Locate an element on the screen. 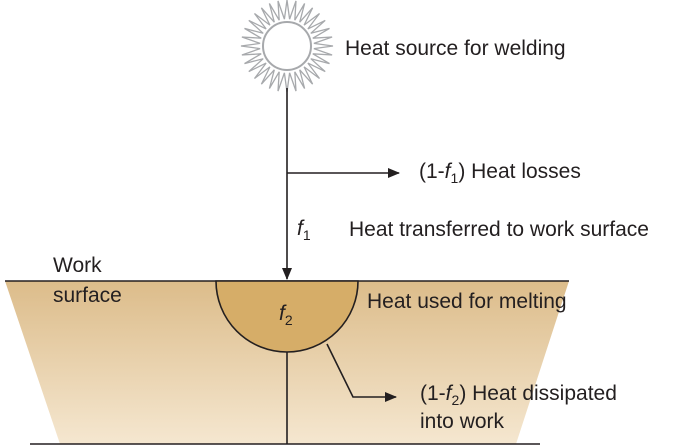 The width and height of the screenshot is (696, 447). heat-dissipated-var: f is located at coordinates (448, 393).